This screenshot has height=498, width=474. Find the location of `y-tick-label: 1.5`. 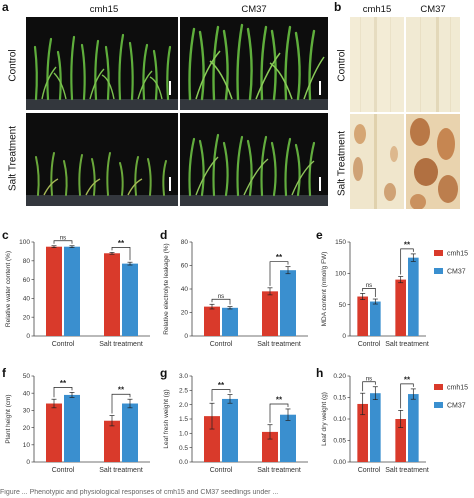

y-tick-label: 1.5 is located at coordinates (183, 419).